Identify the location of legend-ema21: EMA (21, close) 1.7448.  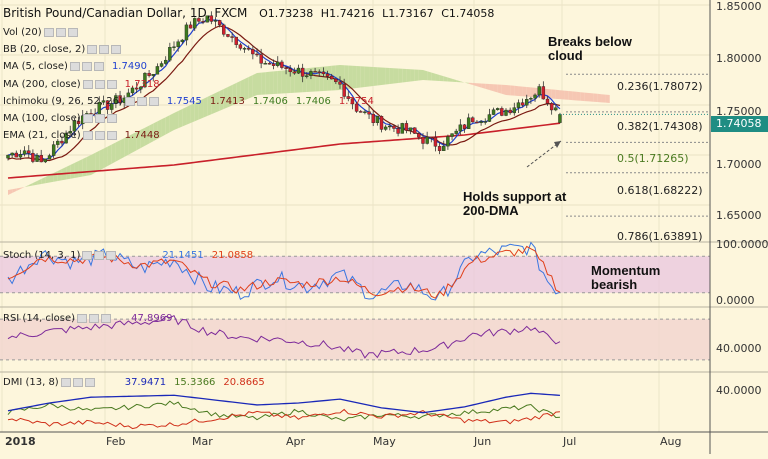
(81, 135).